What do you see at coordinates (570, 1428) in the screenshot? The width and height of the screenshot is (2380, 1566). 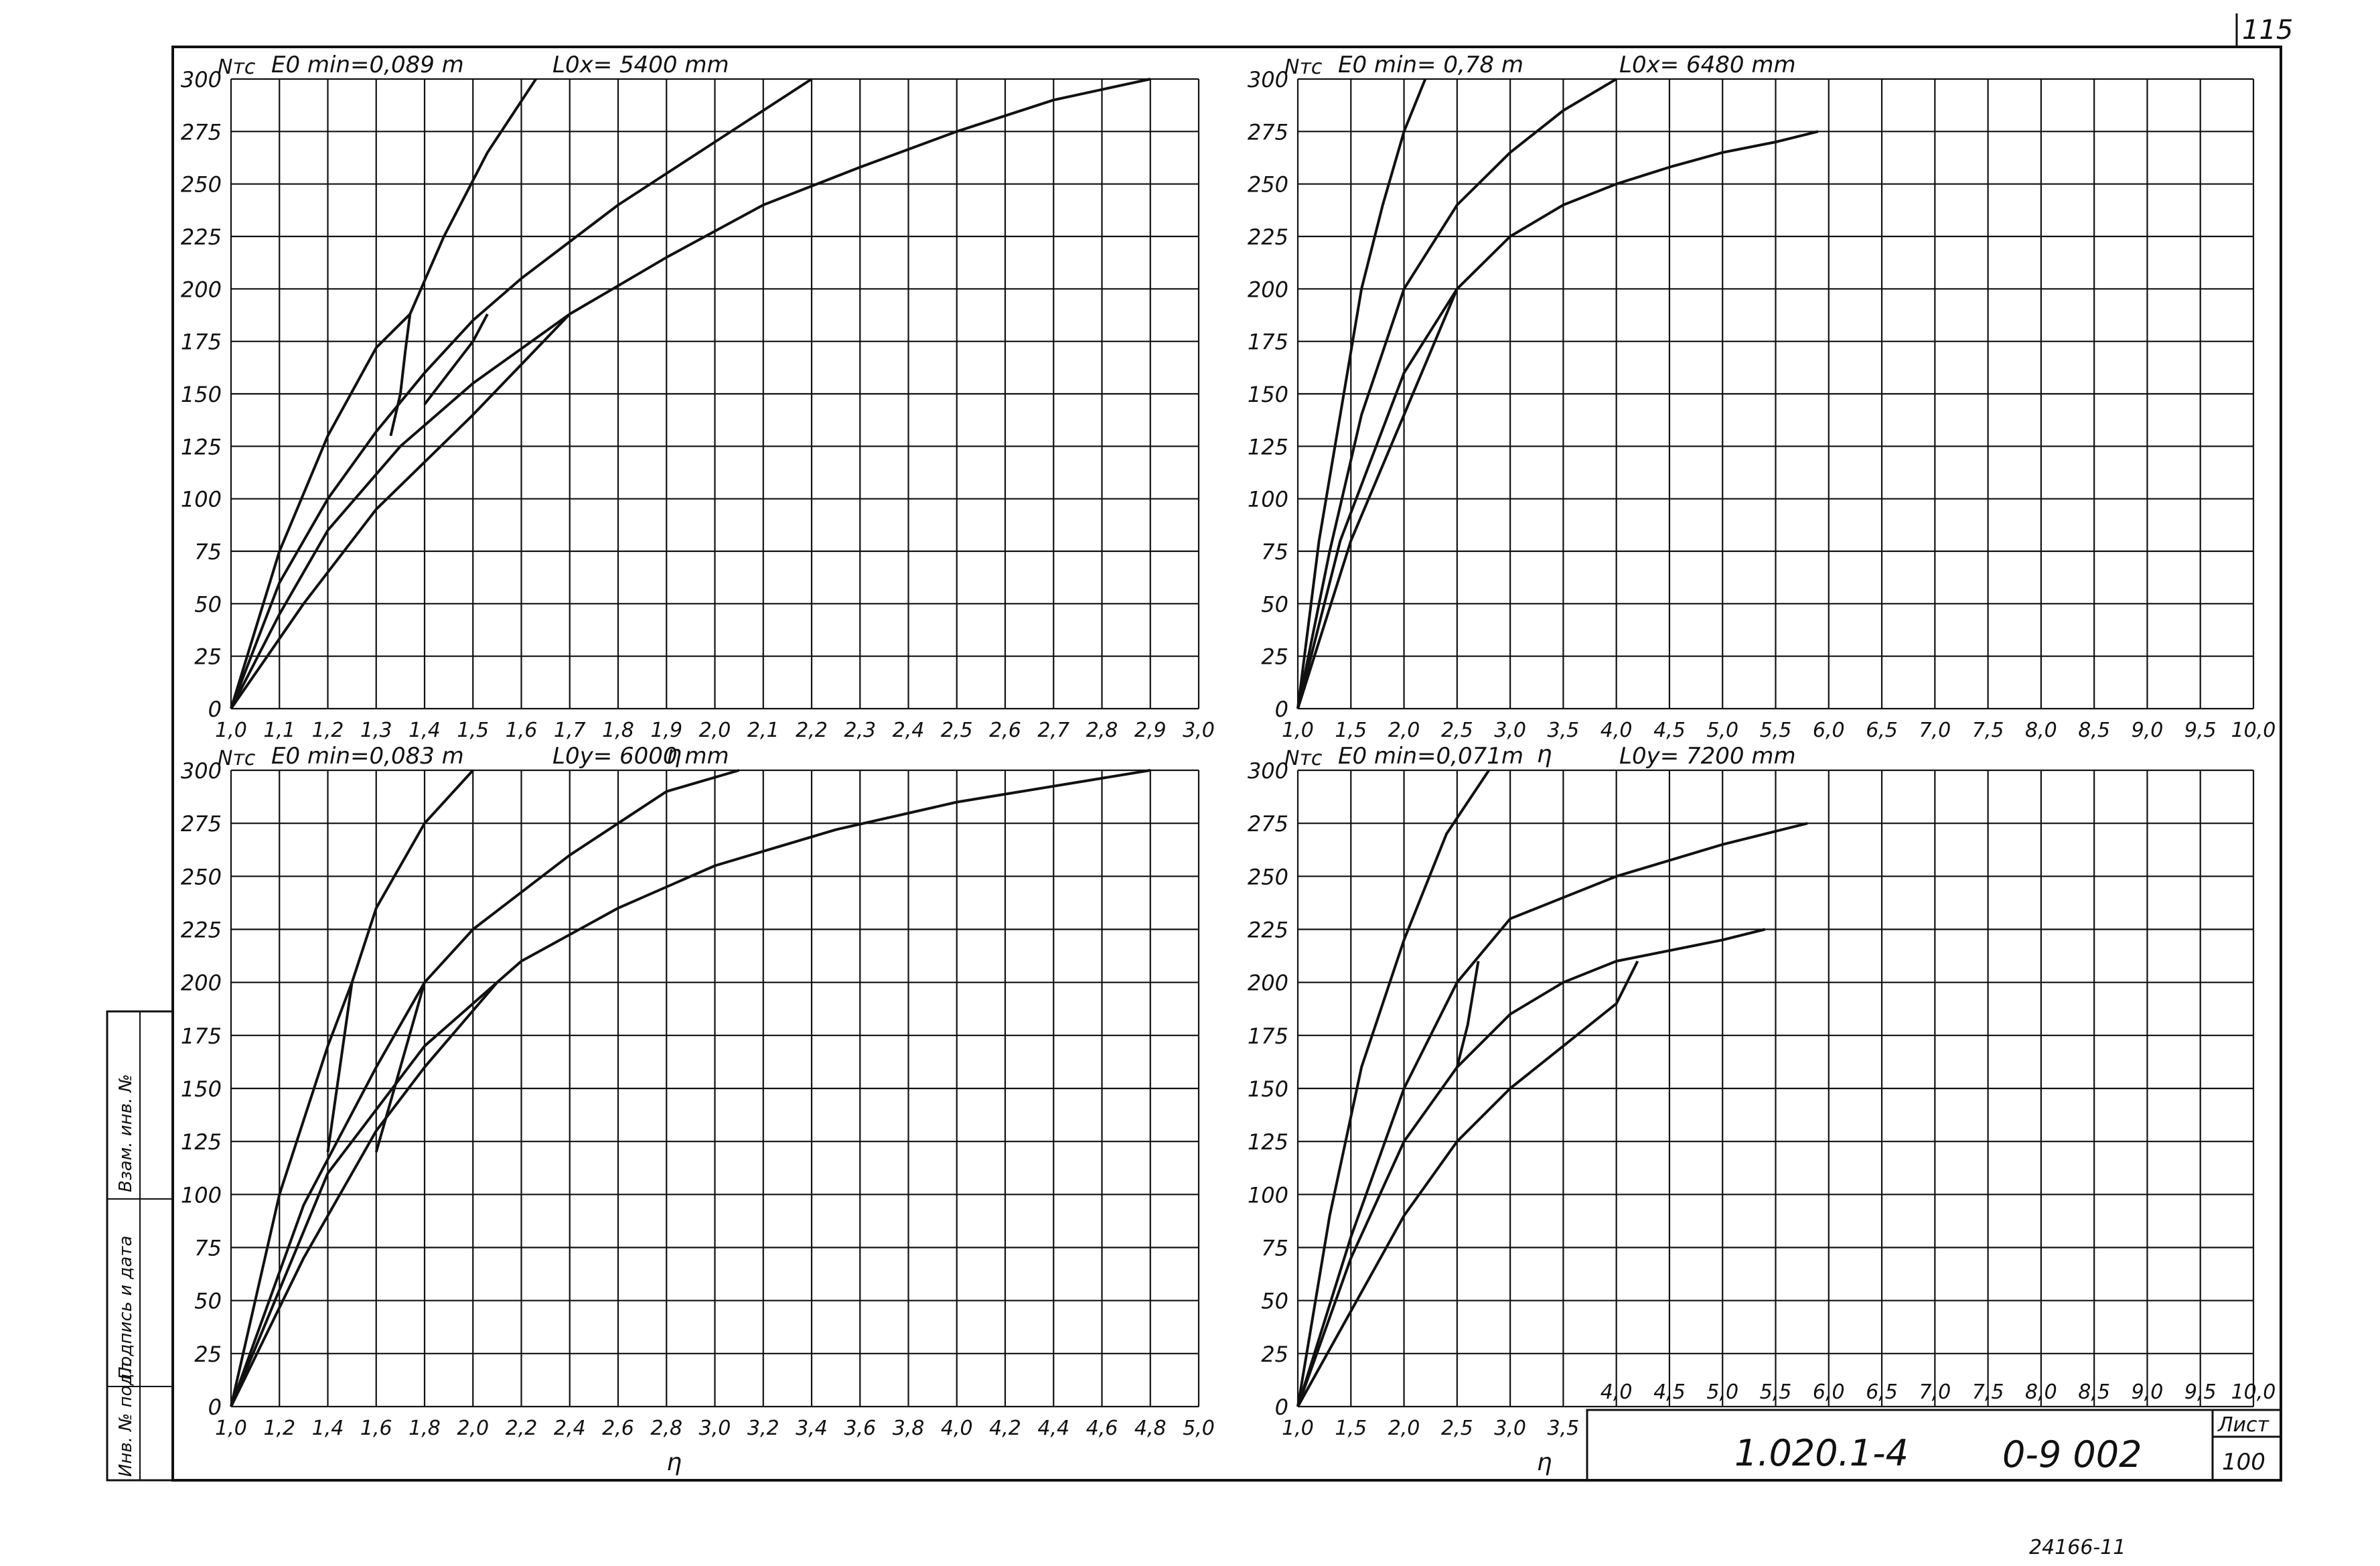 I see `x-tick-label: 2,4` at bounding box center [570, 1428].